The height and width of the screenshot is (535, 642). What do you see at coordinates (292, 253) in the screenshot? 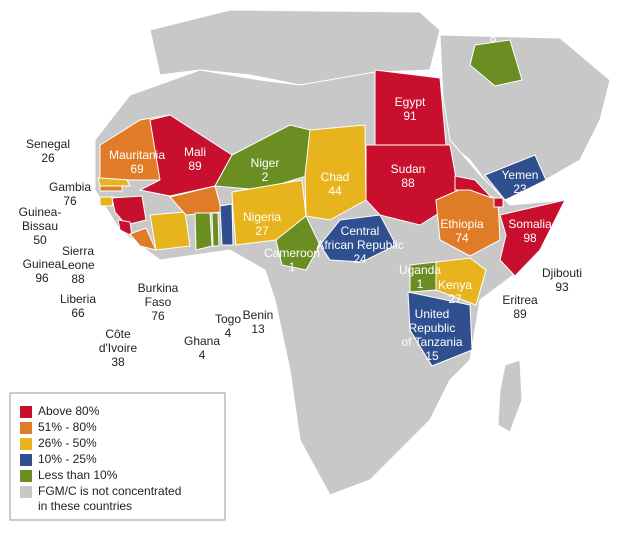
I see `country-name: Cameroon` at bounding box center [292, 253].